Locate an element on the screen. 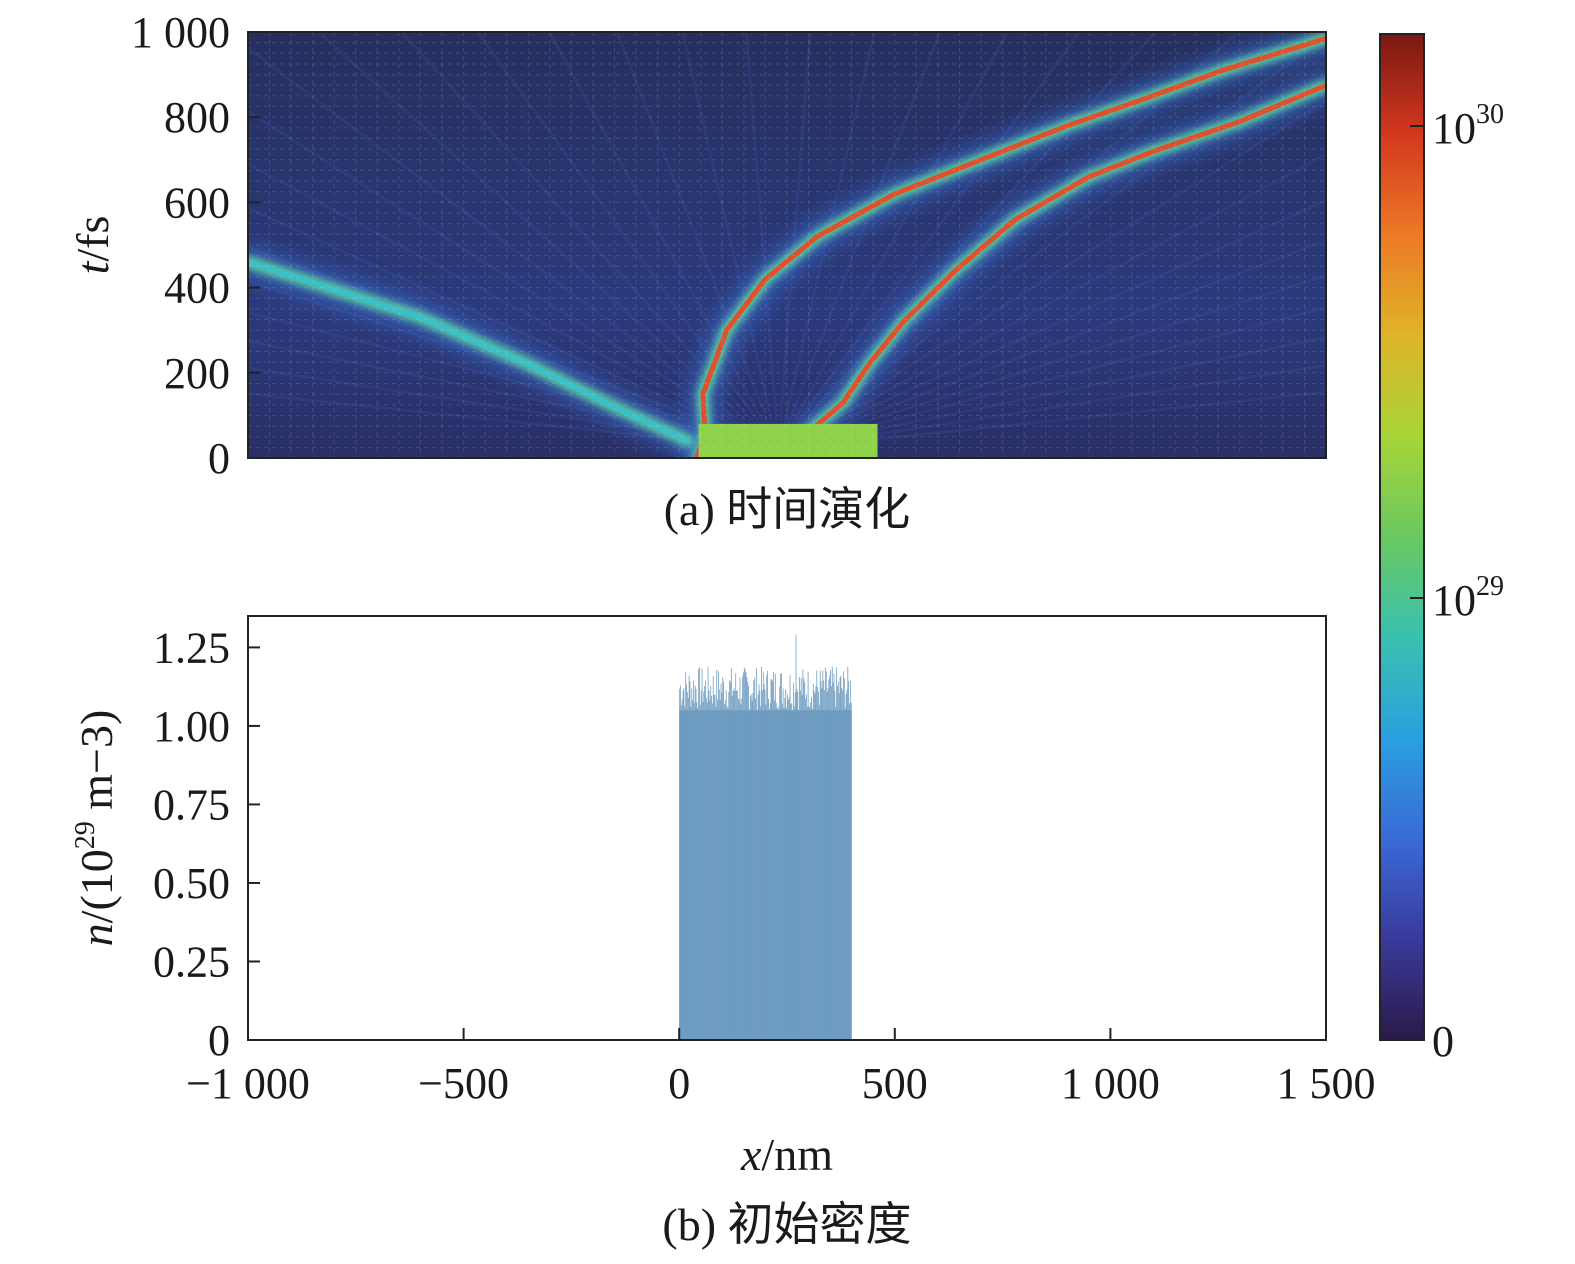  y-tick-label: 800 is located at coordinates (197, 117).